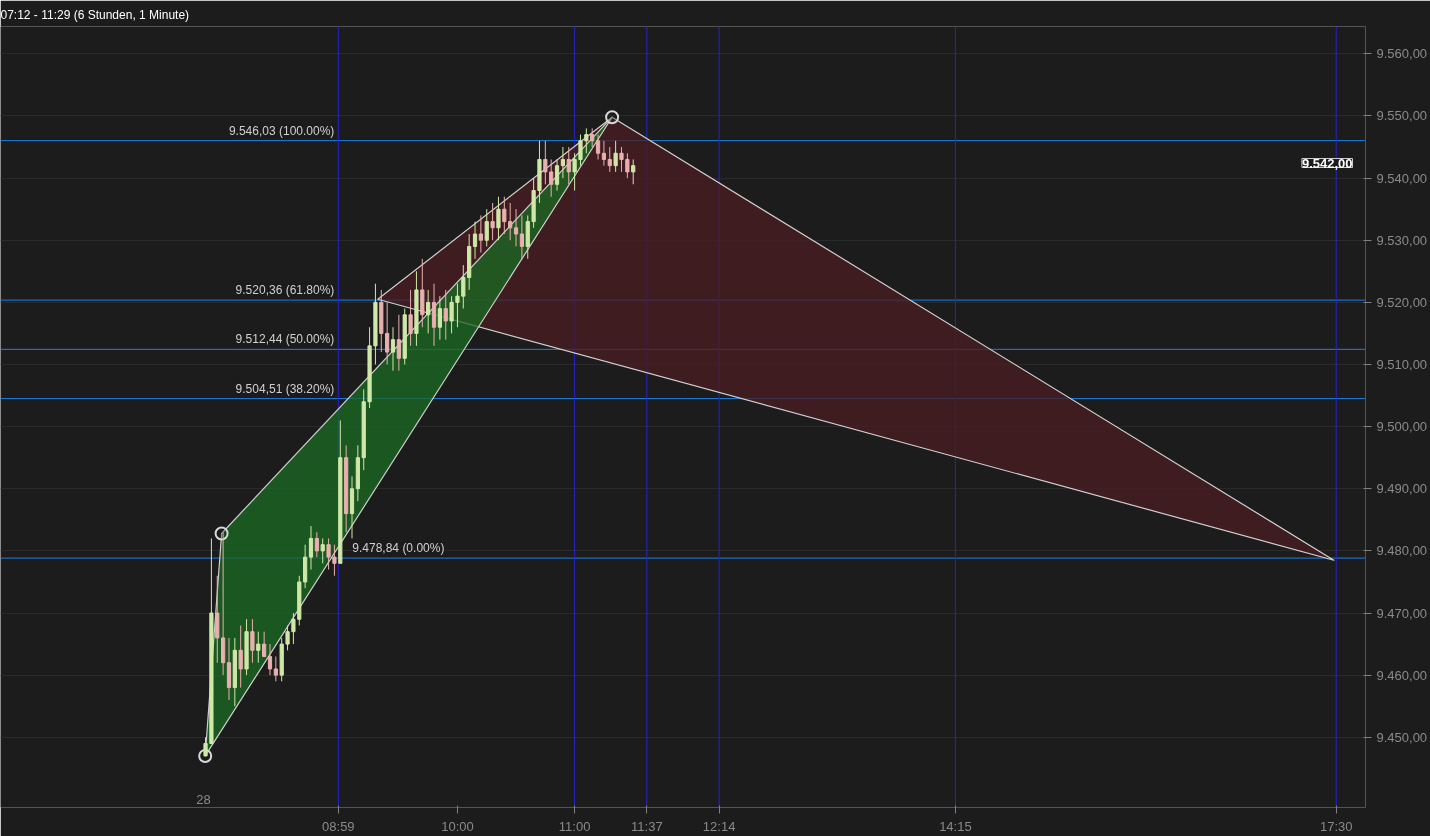  Describe the element at coordinates (1402, 427) in the screenshot. I see `y-tick-label: 9.500,00` at that location.